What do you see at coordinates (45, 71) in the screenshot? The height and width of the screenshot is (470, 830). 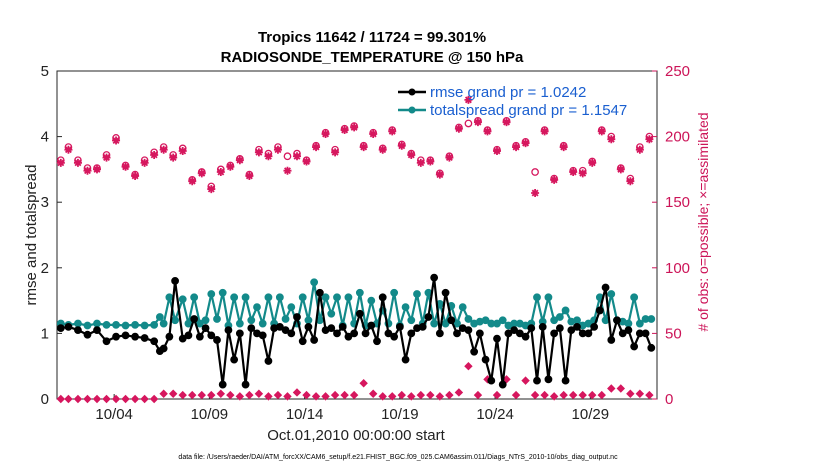 I see `y-tick-label: 5` at bounding box center [45, 71].